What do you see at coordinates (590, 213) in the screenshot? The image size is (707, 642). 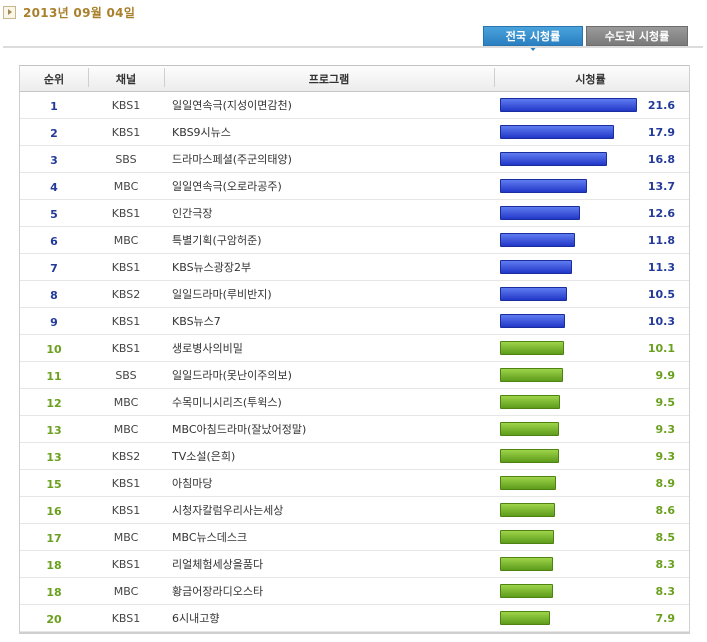 I see `rating-cell: 12.6` at bounding box center [590, 213].